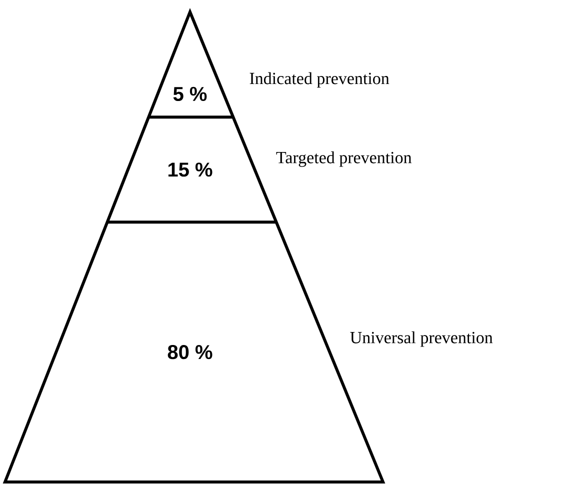 Image resolution: width=578 pixels, height=487 pixels. I want to click on category-label: Indicated prevention, so click(320, 80).